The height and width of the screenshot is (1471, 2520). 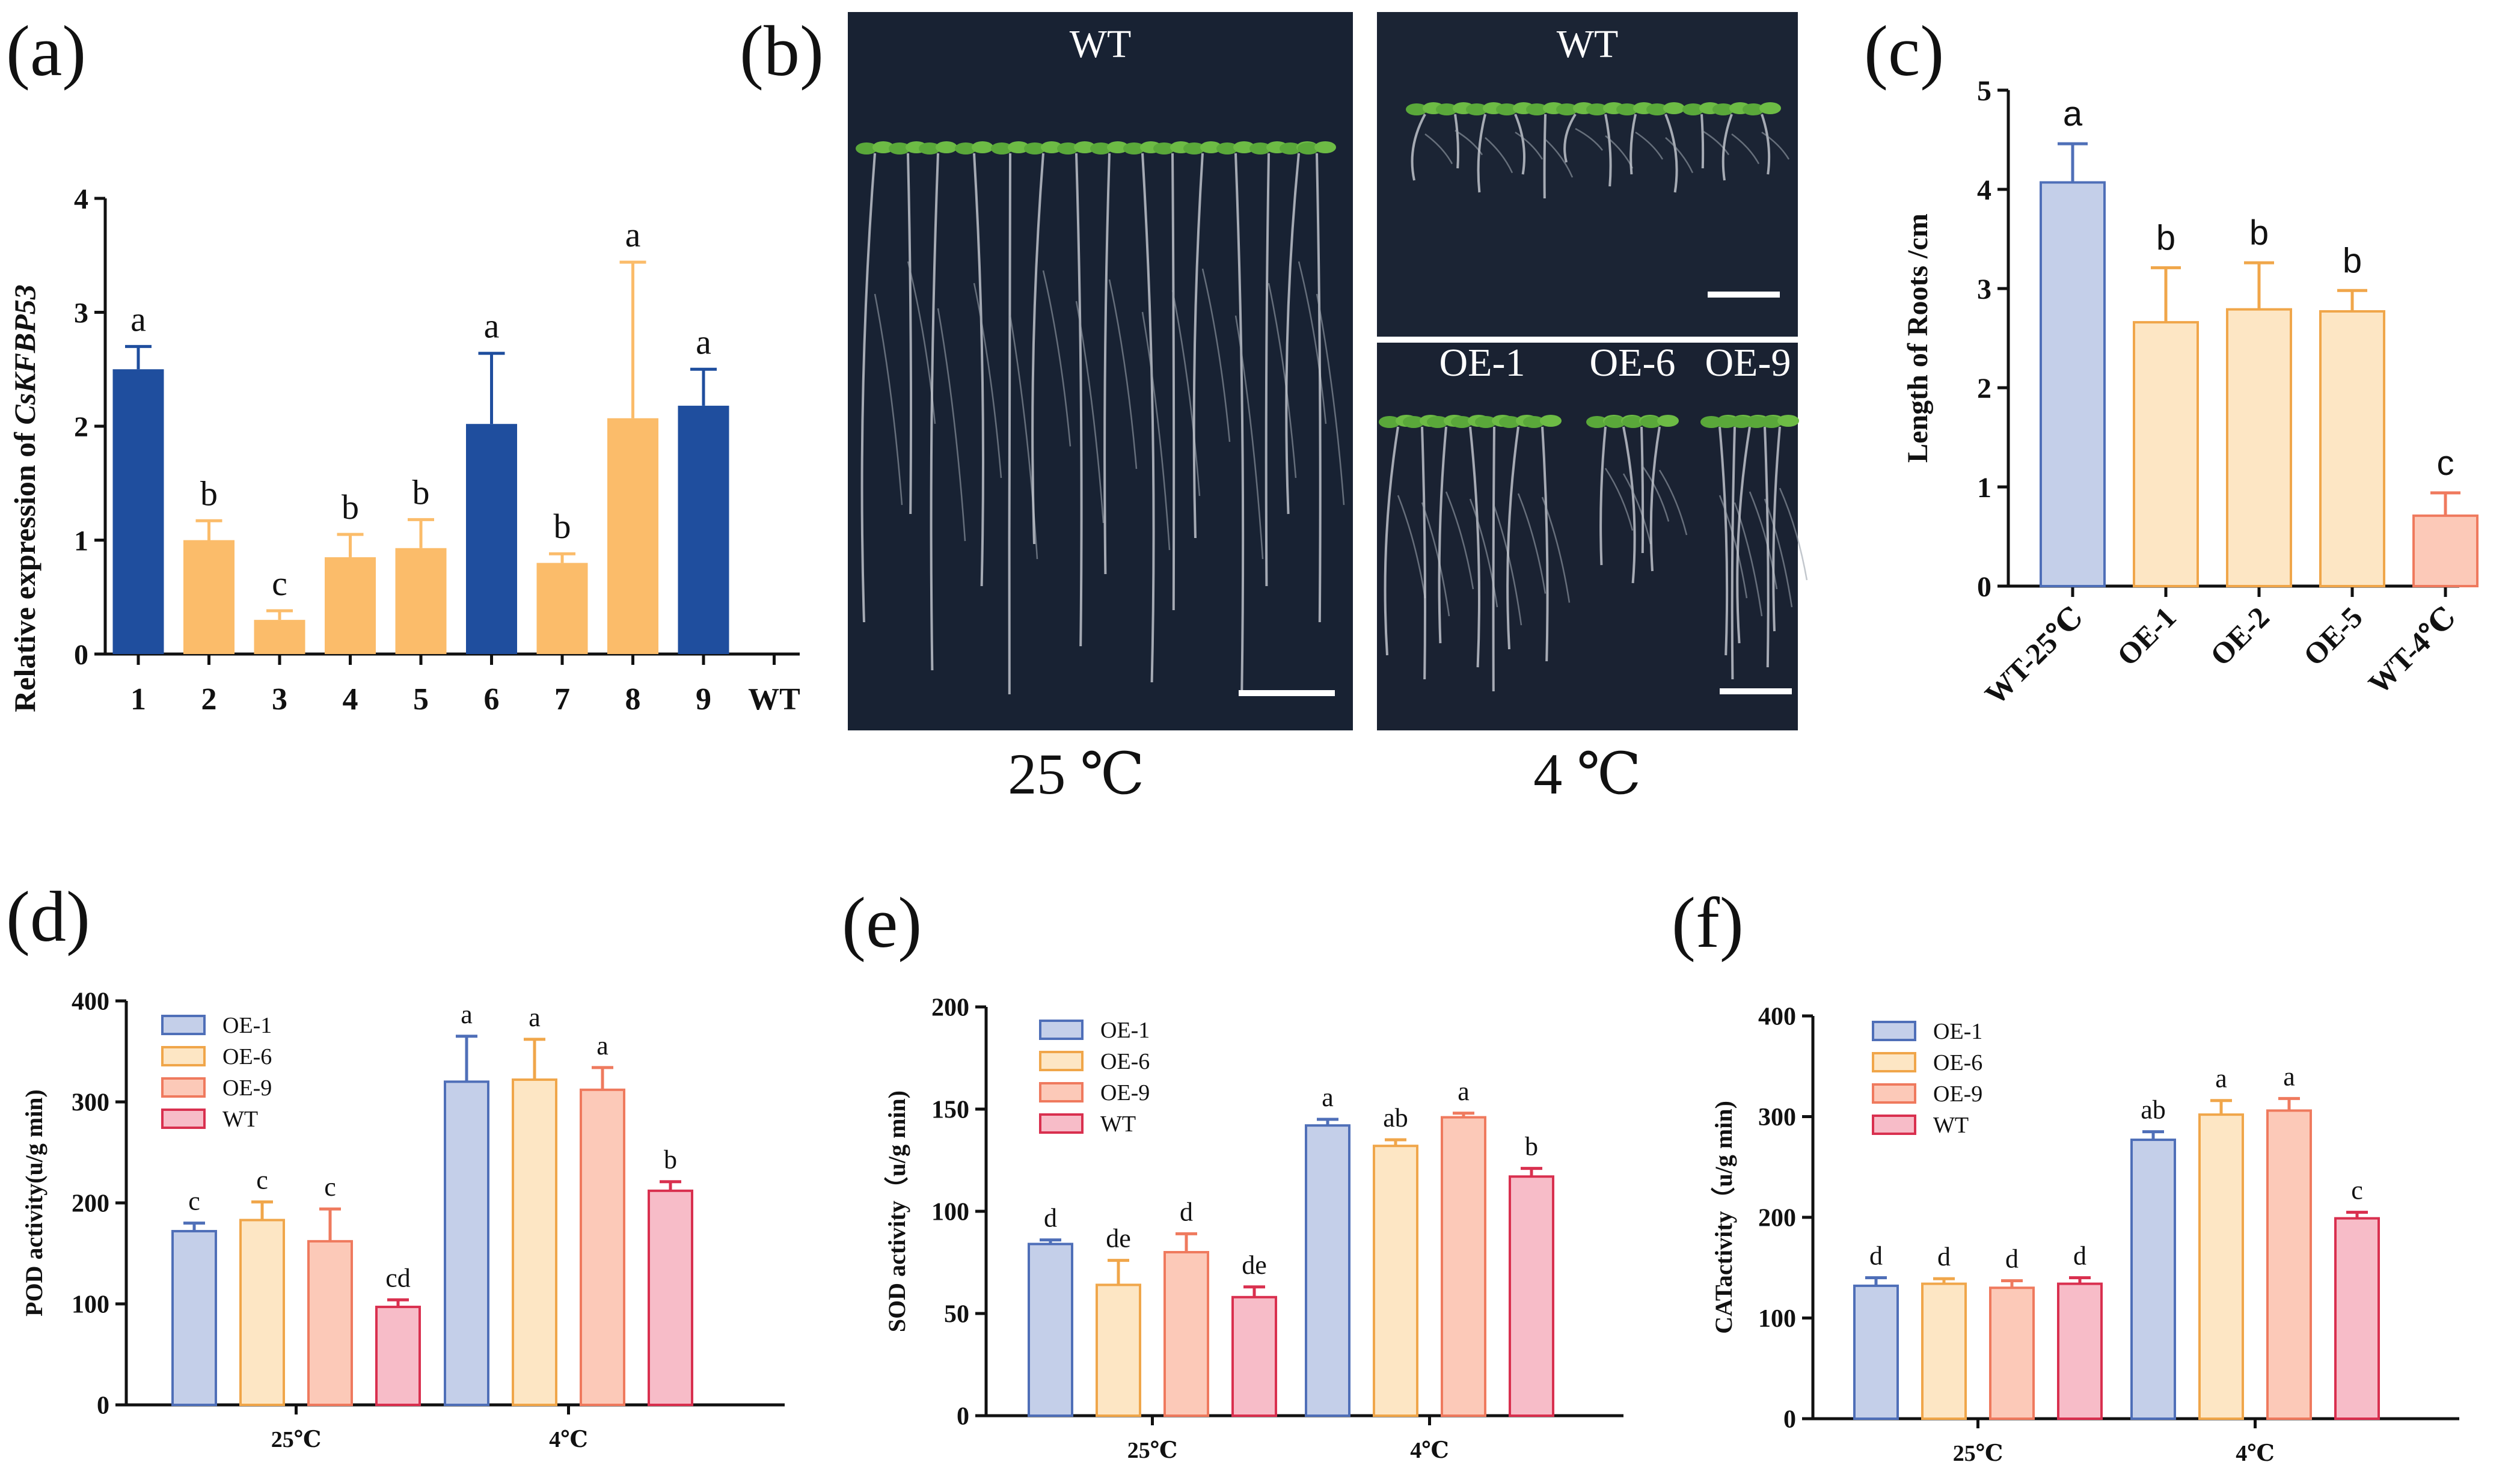 What do you see at coordinates (1984, 389) in the screenshot?
I see `y-tick-label: 2` at bounding box center [1984, 389].